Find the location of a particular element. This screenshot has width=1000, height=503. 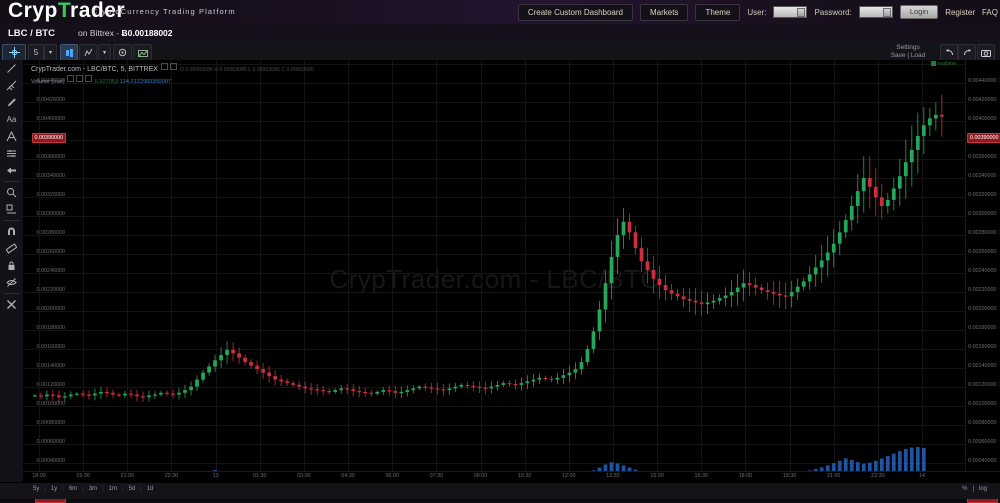

compare-button is located at coordinates (88, 52).